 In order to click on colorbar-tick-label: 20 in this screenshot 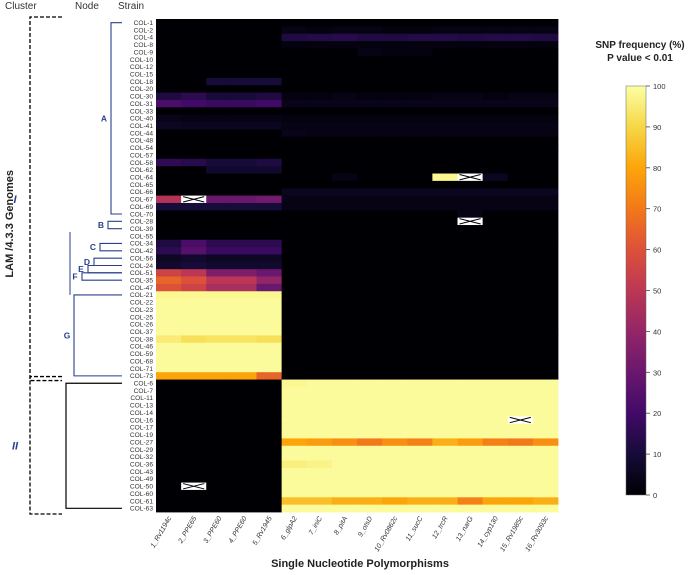, I will do `click(657, 413)`.